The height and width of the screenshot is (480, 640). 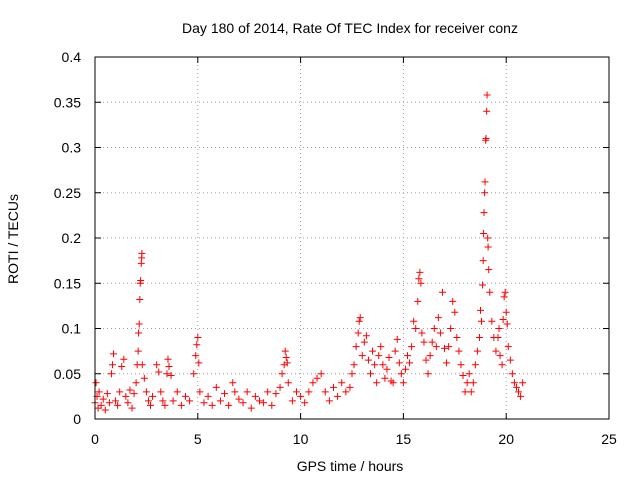 I want to click on x-tick-label: 0, so click(x=95, y=439).